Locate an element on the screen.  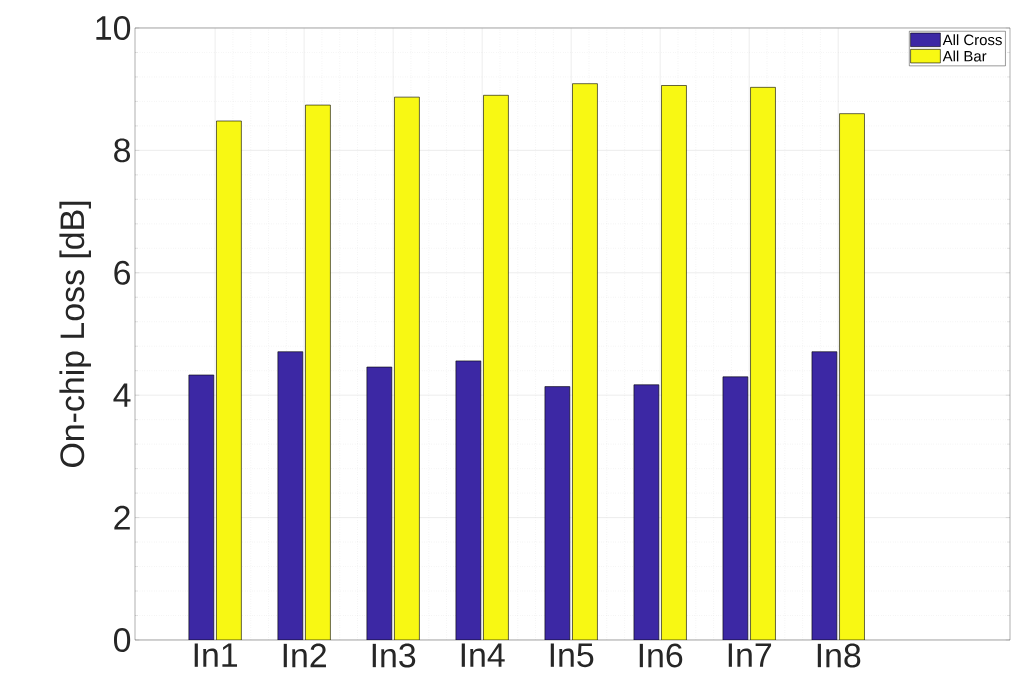
x-tick-label: In2 is located at coordinates (304, 655).